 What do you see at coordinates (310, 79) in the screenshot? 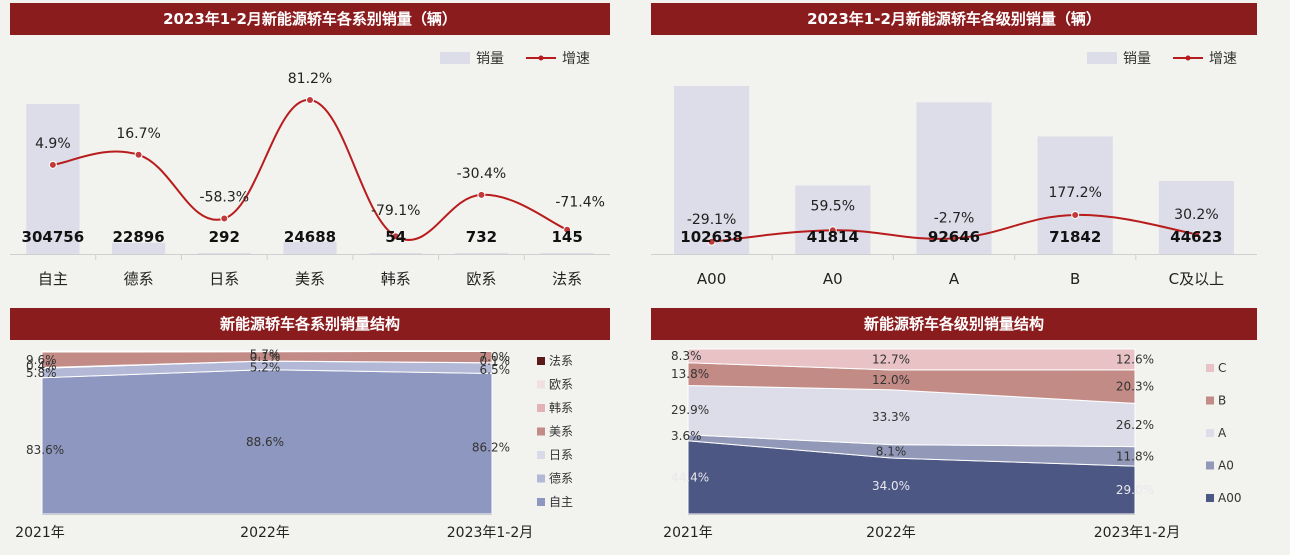
I see `growth-label: 81.2%` at bounding box center [310, 79].